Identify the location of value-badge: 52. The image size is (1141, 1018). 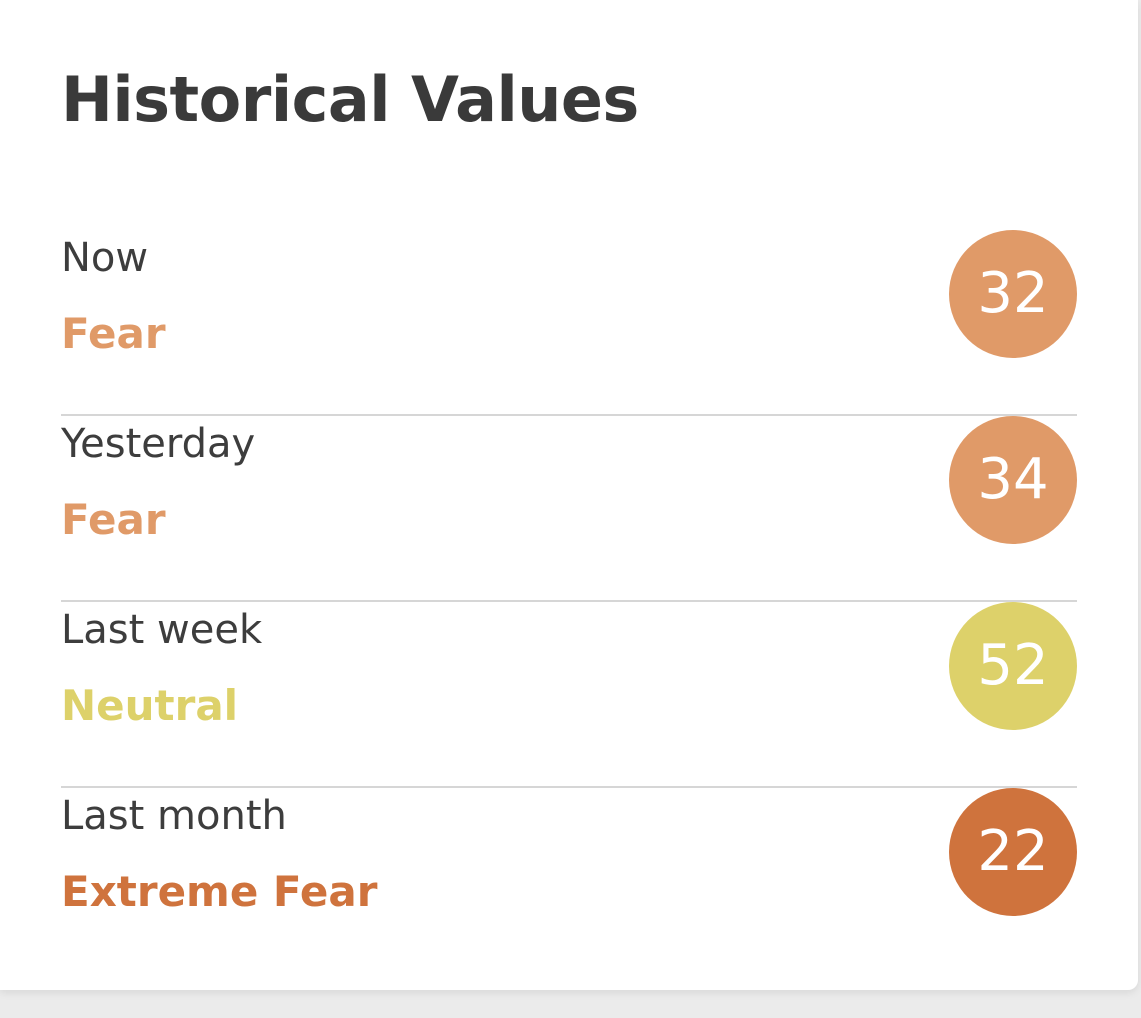
(1013, 666).